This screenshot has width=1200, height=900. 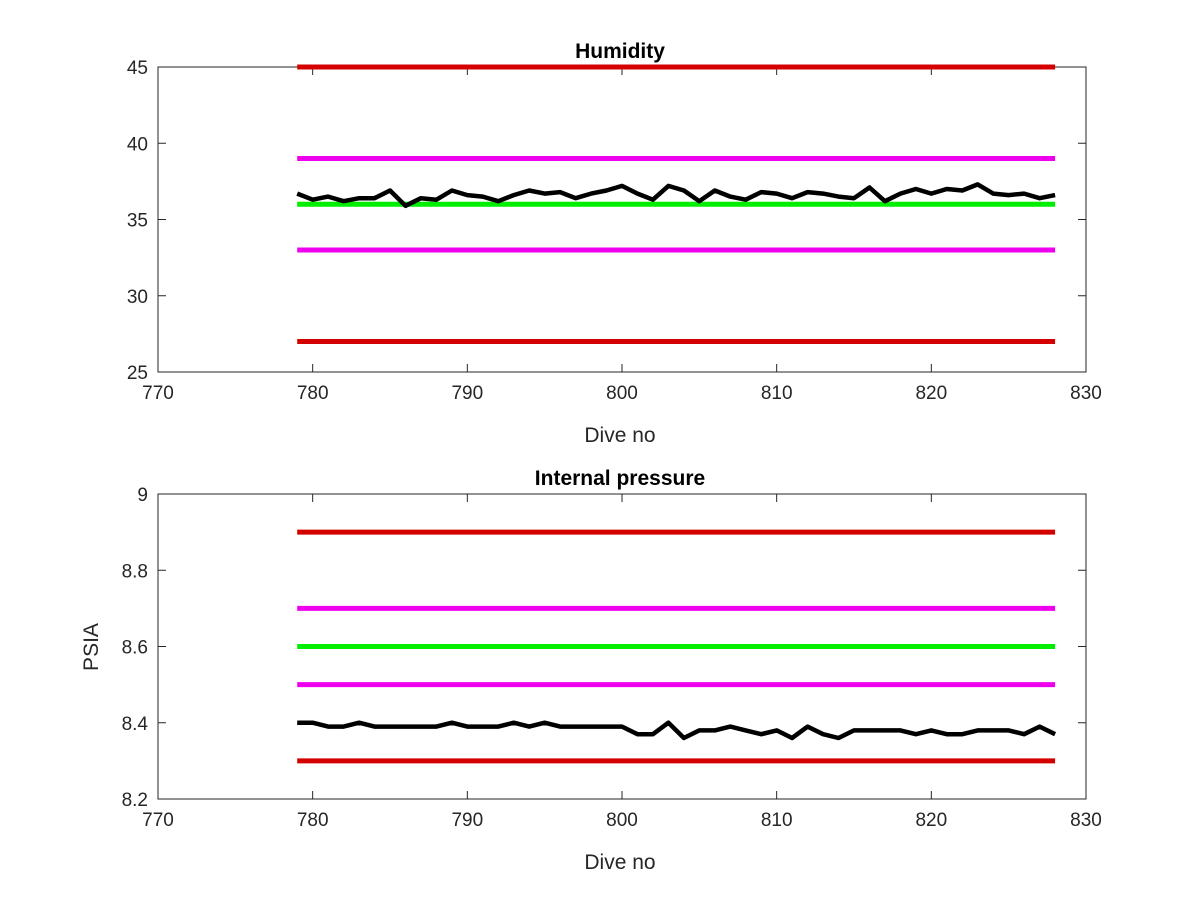 I want to click on y-tick-label: 45, so click(x=137, y=68).